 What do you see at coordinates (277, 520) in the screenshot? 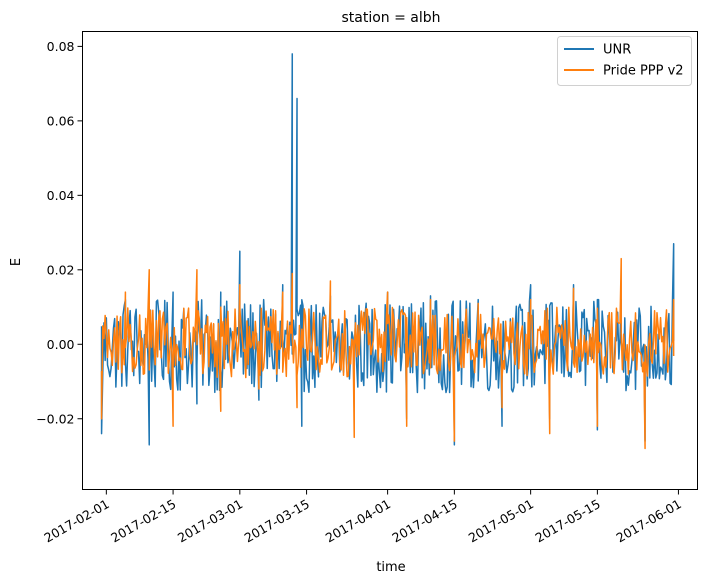
I see `x-tick-label: 2017-03-15` at bounding box center [277, 520].